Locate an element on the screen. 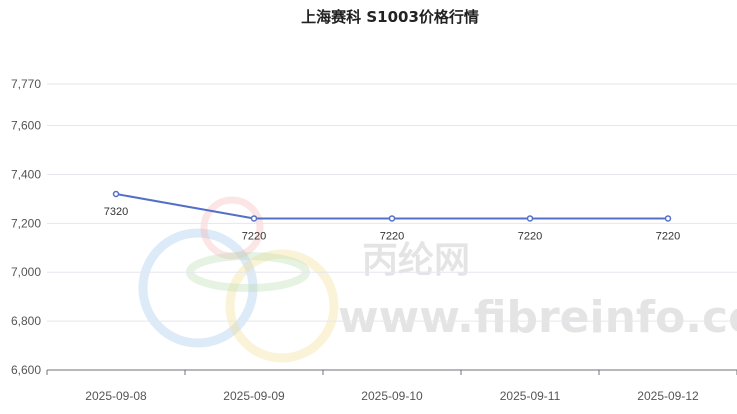 This screenshot has width=737, height=414. watermark-ring-red is located at coordinates (232, 228).